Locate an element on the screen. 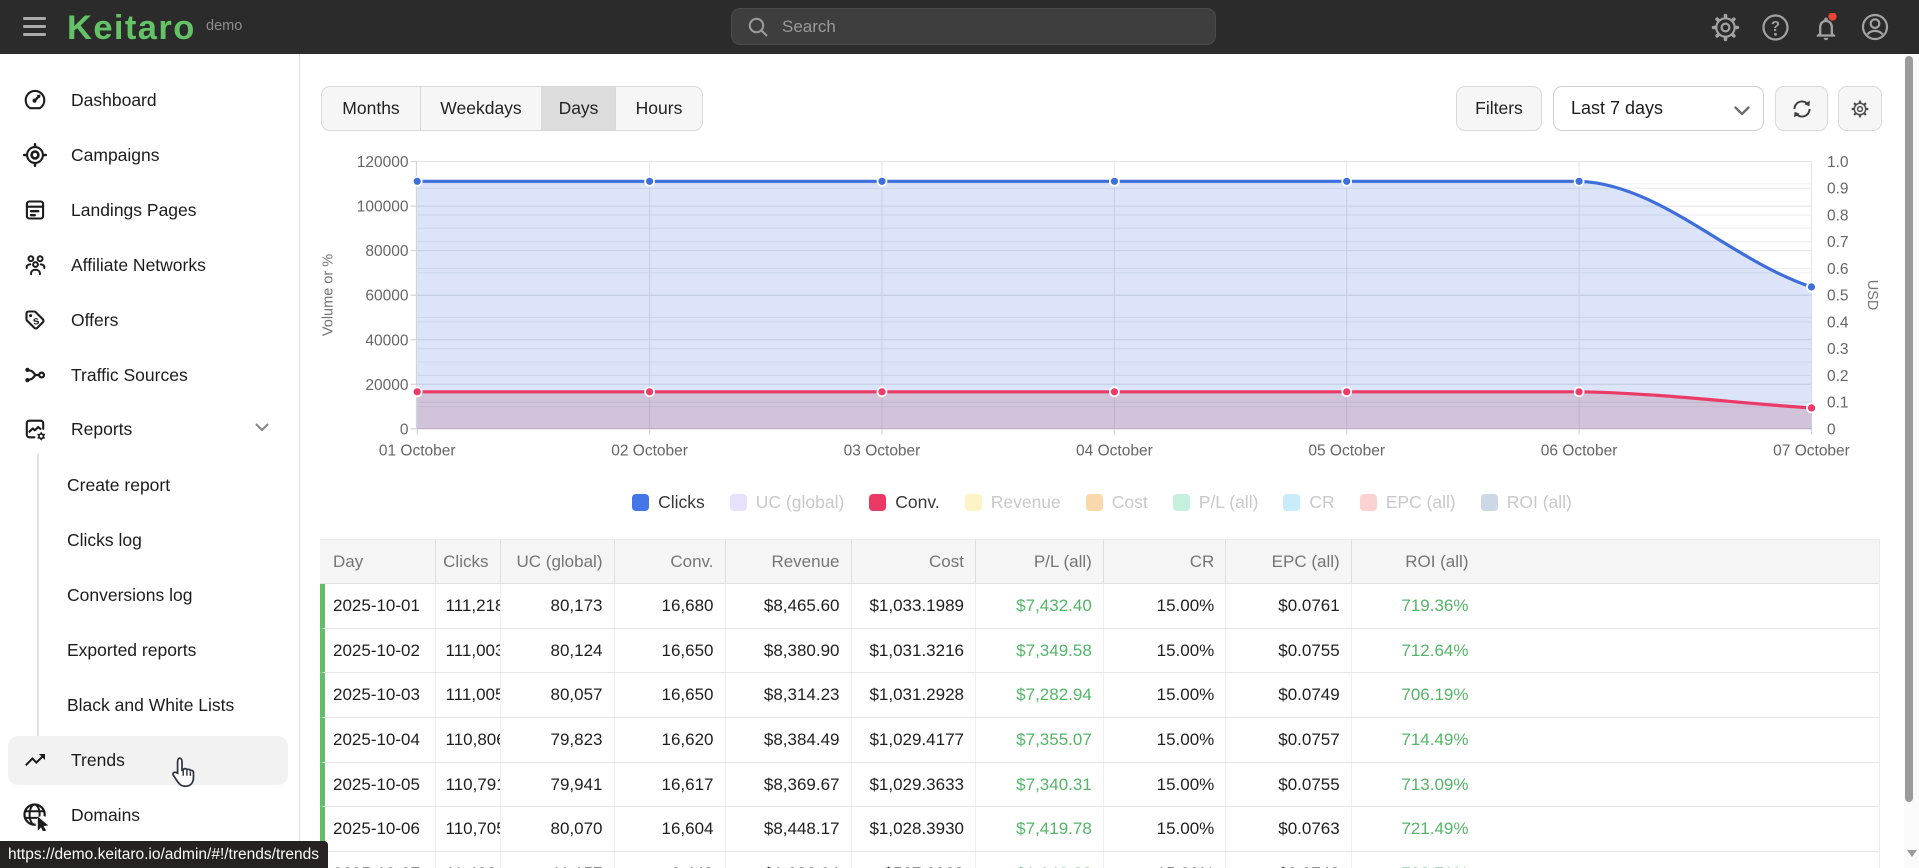 The image size is (1919, 868). svg-text: 0.4 is located at coordinates (1838, 322).